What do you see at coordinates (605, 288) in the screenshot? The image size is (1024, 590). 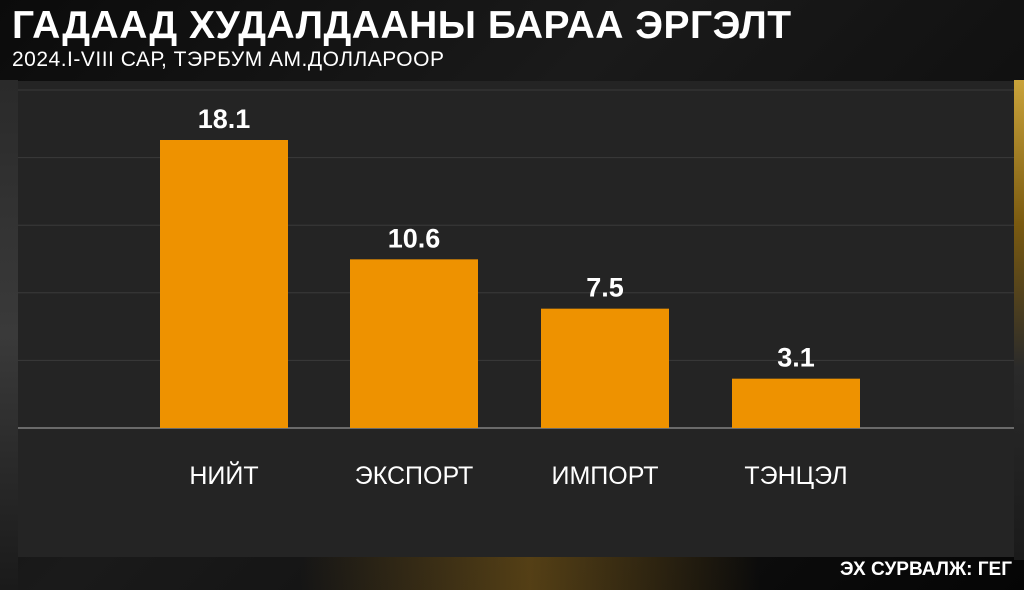 I see `data-label-3: 7.5` at bounding box center [605, 288].